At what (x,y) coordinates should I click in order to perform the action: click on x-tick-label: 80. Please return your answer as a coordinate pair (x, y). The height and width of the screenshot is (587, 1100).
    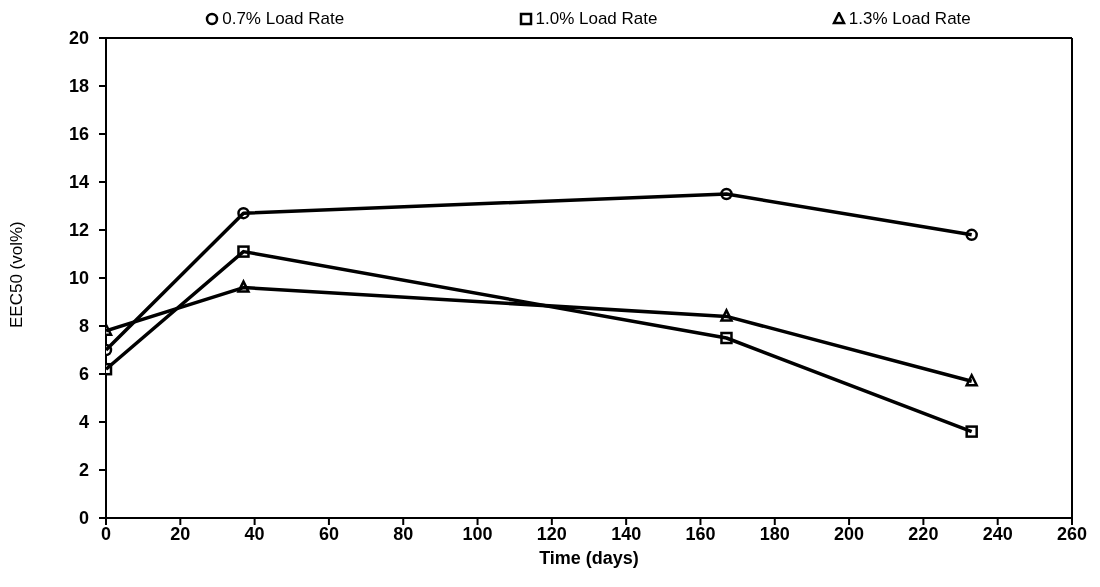
    Looking at the image, I should click on (403, 533).